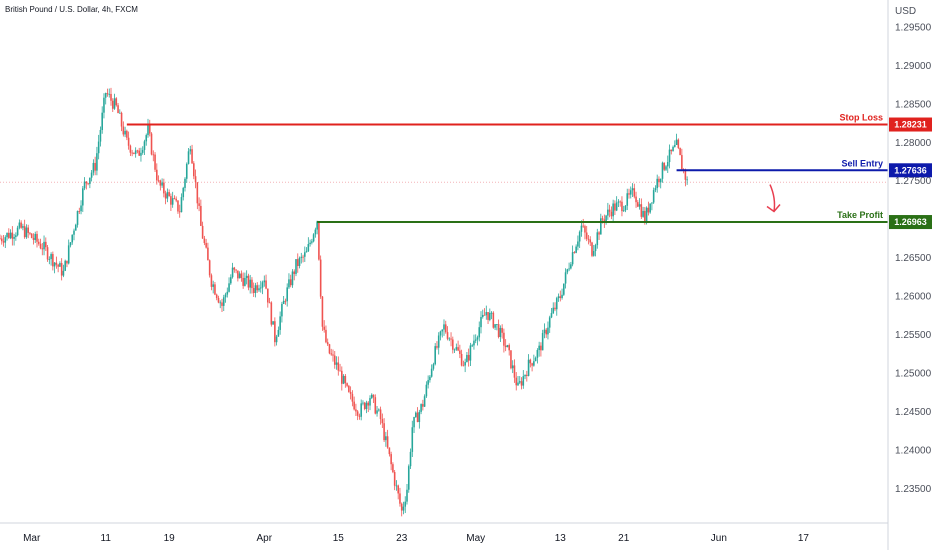  What do you see at coordinates (913, 143) in the screenshot?
I see `y-tick-label: 1.28000` at bounding box center [913, 143].